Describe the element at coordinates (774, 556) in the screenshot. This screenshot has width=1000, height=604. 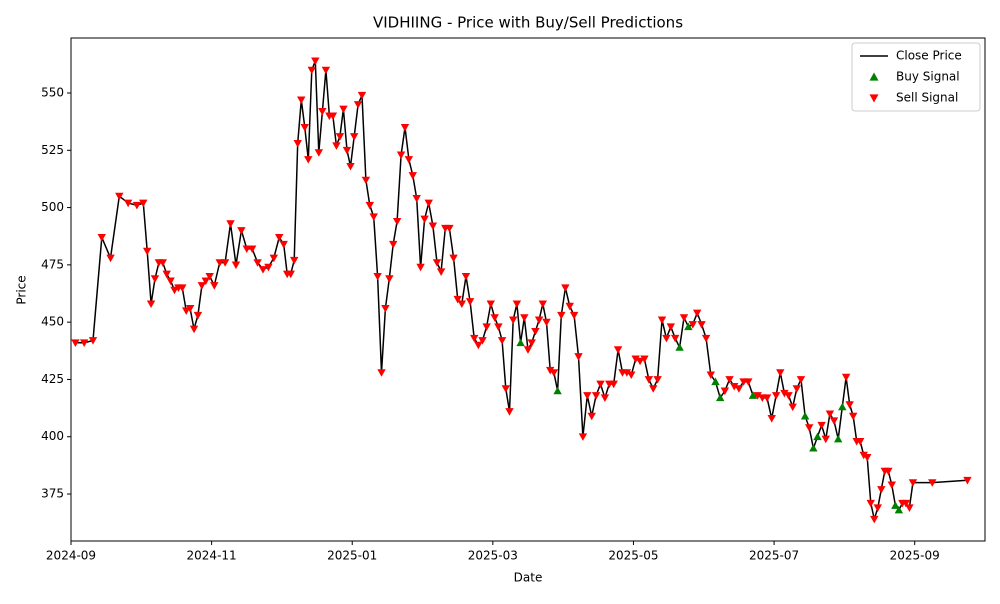
I see `x-tick-label: 2025-07` at that location.